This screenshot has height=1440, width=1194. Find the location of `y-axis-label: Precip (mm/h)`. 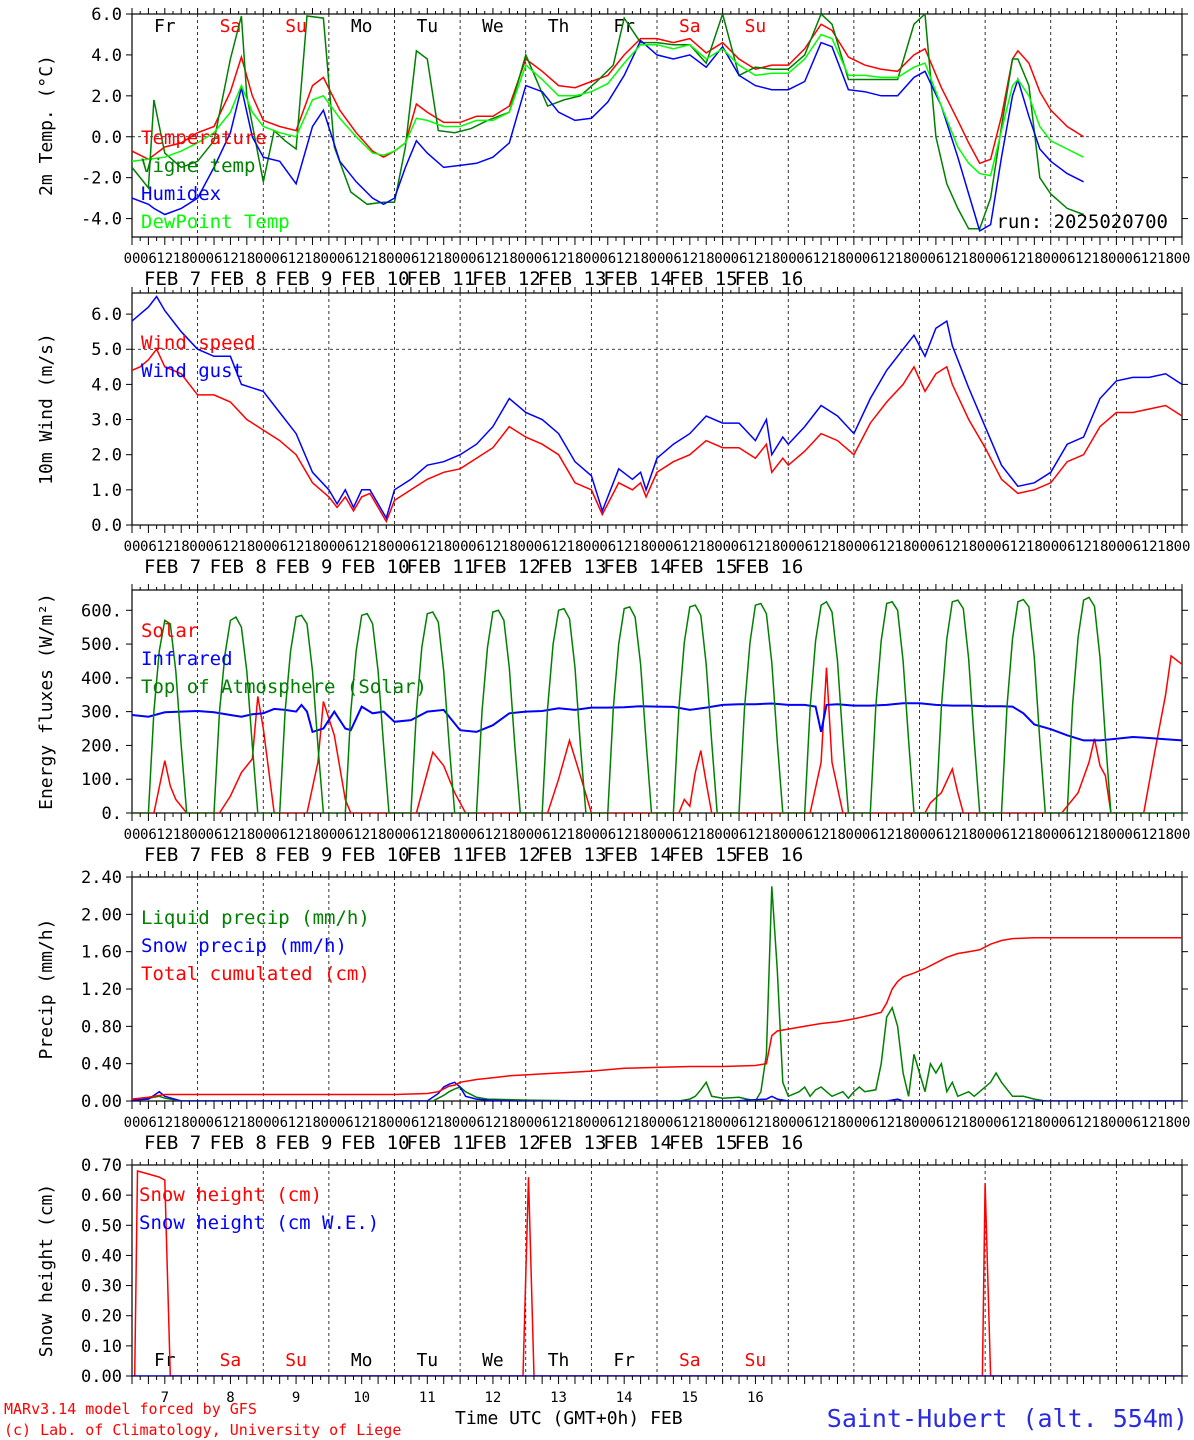

y-axis-label: Precip (mm/h) is located at coordinates (46, 989).